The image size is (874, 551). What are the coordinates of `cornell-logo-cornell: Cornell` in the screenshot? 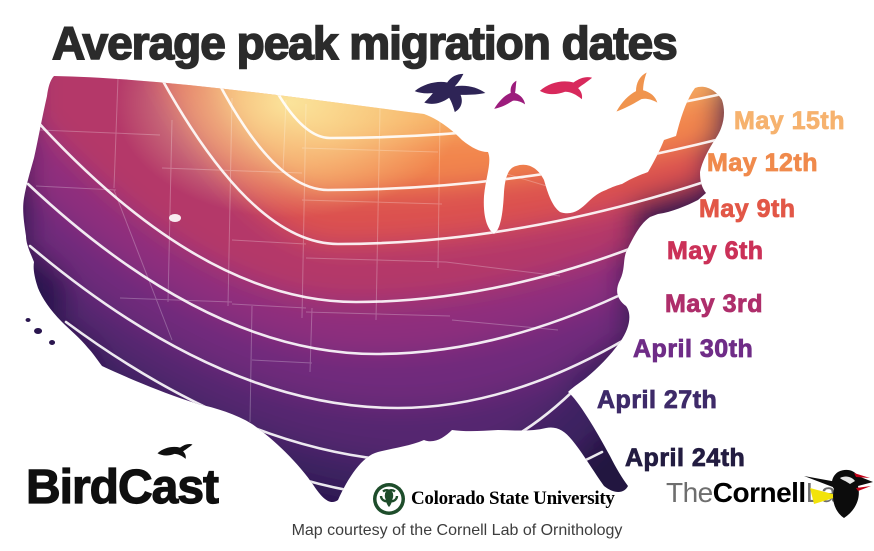 It's located at (759, 492).